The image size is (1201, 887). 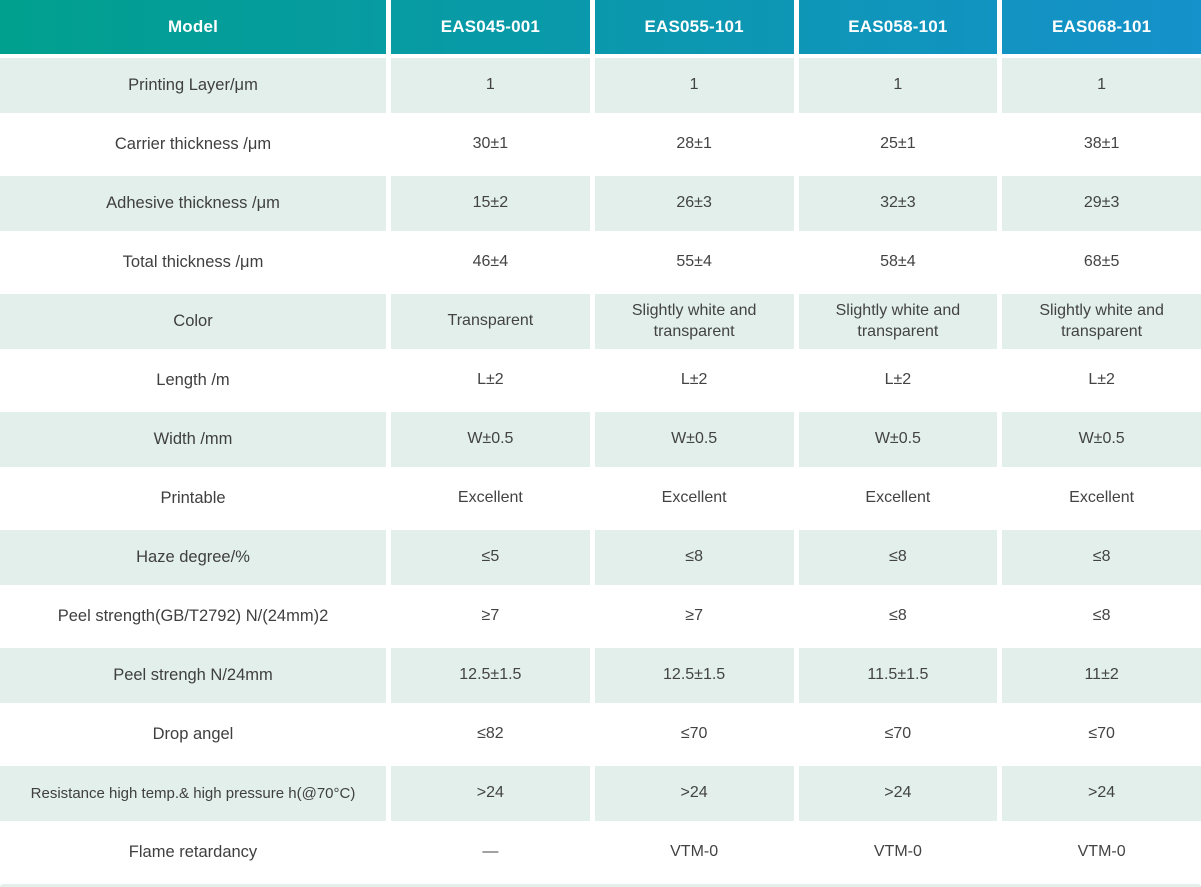 What do you see at coordinates (898, 203) in the screenshot?
I see `cell-value: 32±3` at bounding box center [898, 203].